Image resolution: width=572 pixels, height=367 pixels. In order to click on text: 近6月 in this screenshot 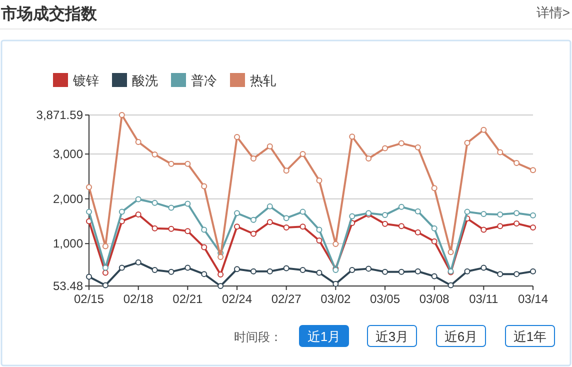, I will do `click(461, 336)`.